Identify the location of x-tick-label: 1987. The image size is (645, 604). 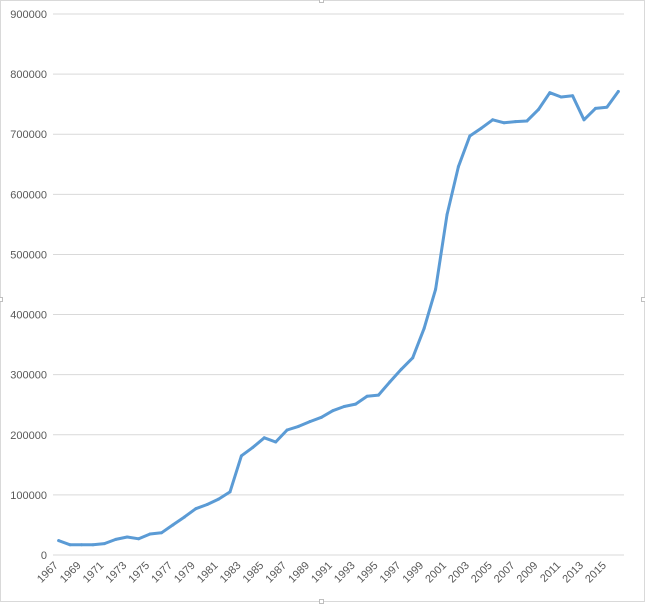
(276, 573).